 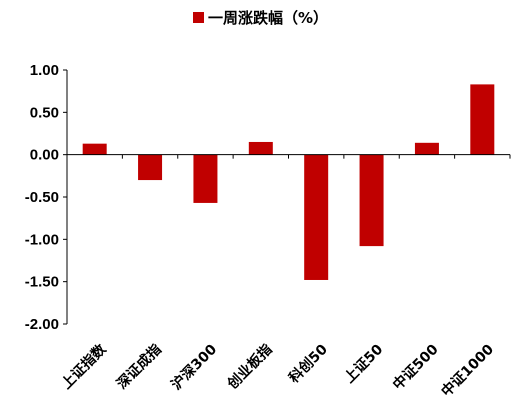 What do you see at coordinates (468, 371) in the screenshot?
I see `x-tick-label: 中证1000` at bounding box center [468, 371].